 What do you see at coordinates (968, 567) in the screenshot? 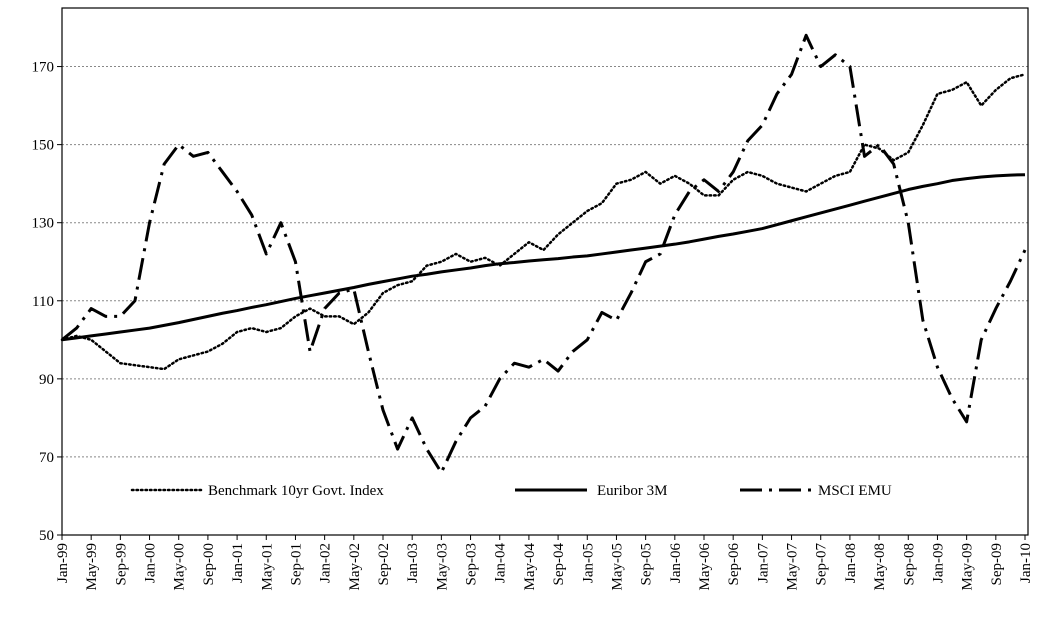
I see `x-tick-label: May-09` at bounding box center [968, 567].